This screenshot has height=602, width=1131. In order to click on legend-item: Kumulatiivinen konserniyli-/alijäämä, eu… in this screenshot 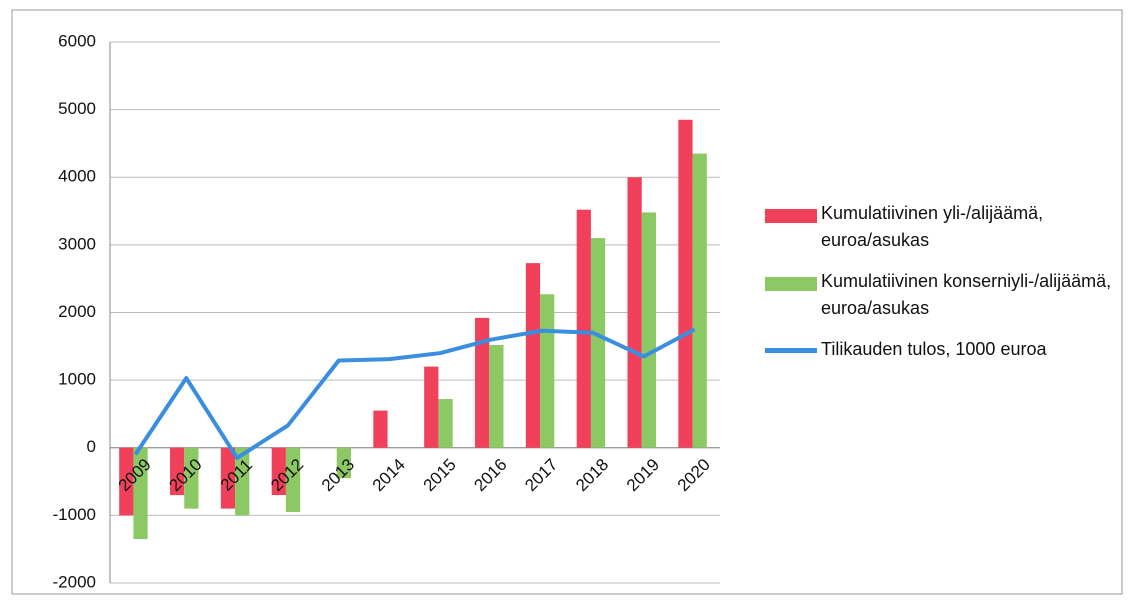, I will do `click(942, 295)`.